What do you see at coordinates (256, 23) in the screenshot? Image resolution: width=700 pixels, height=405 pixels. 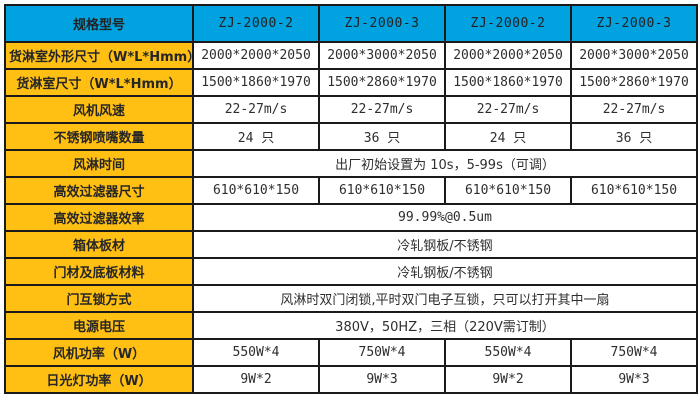 I see `header-model-1: ZJ-2000-2` at bounding box center [256, 23].